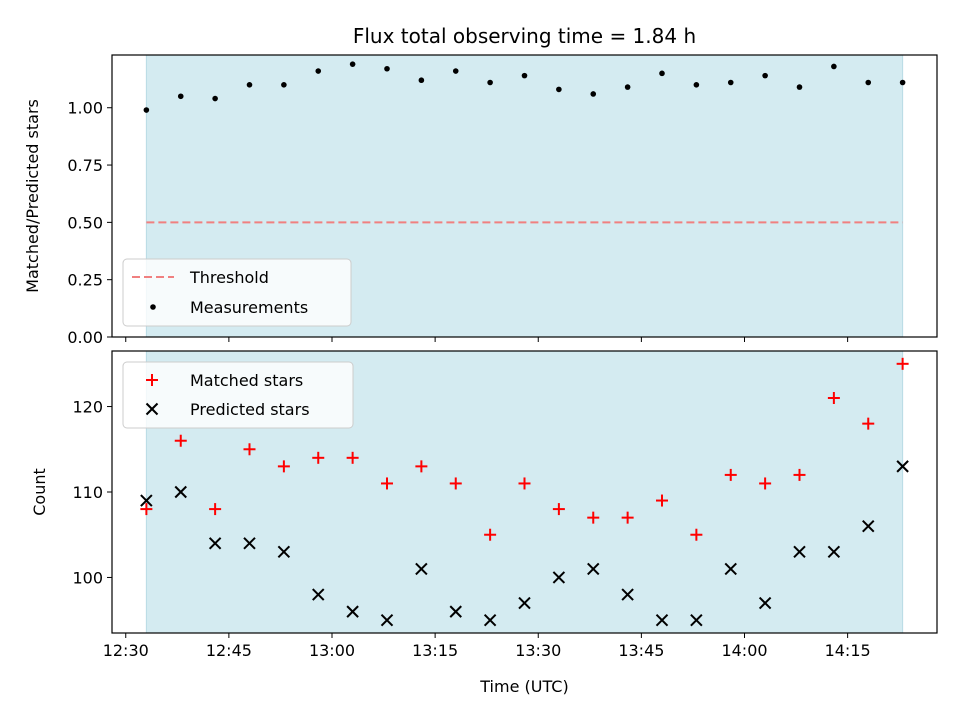 Image resolution: width=960 pixels, height=720 pixels. Describe the element at coordinates (538, 650) in the screenshot. I see `x-tick-label: 13:30` at that location.